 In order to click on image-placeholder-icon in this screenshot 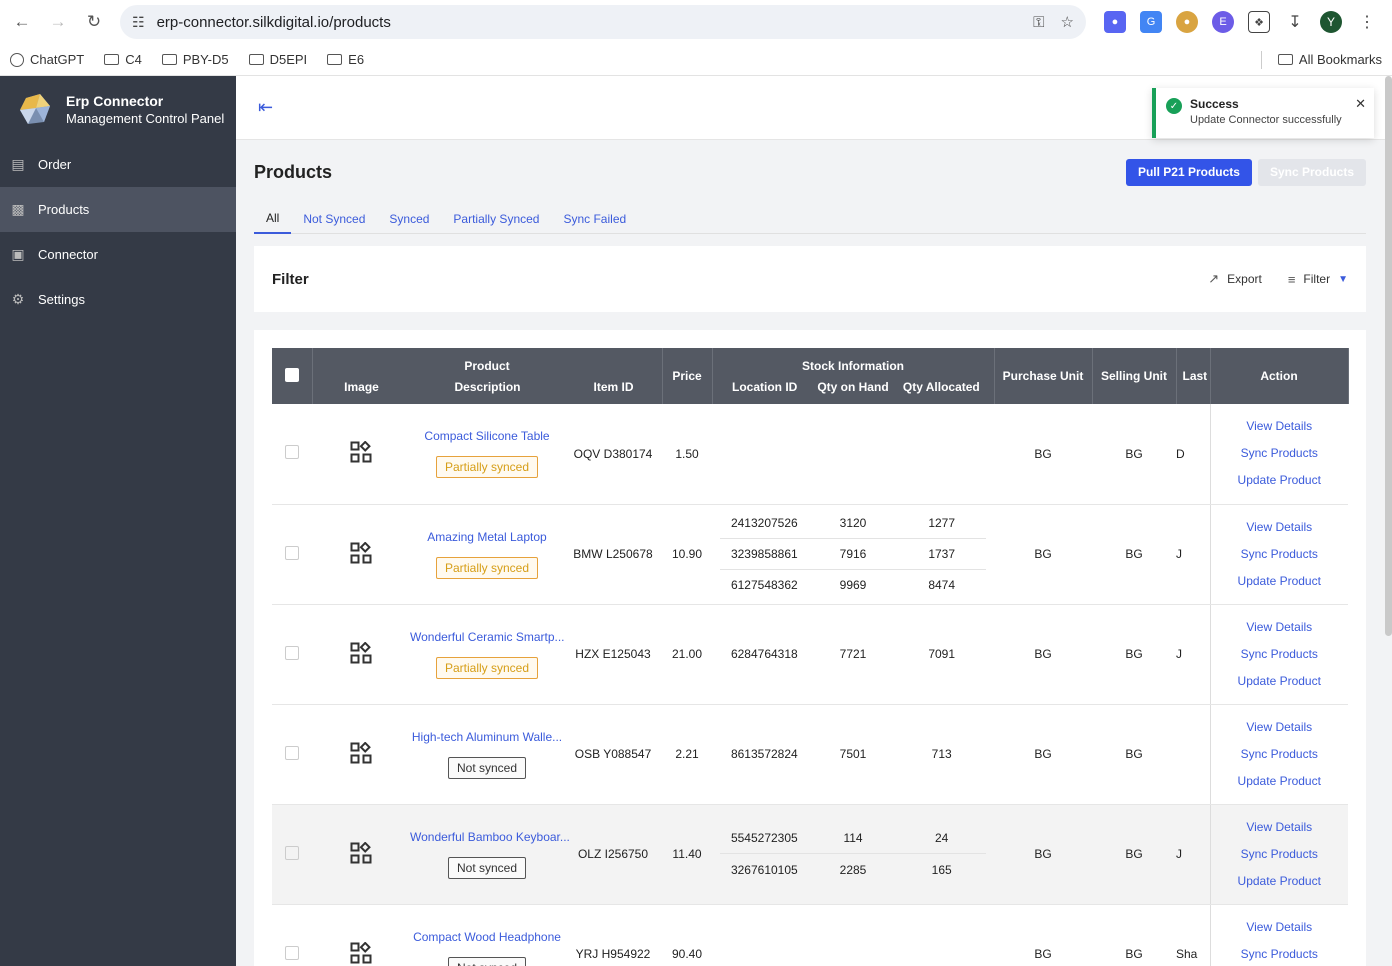, I will do `click(361, 453)`.